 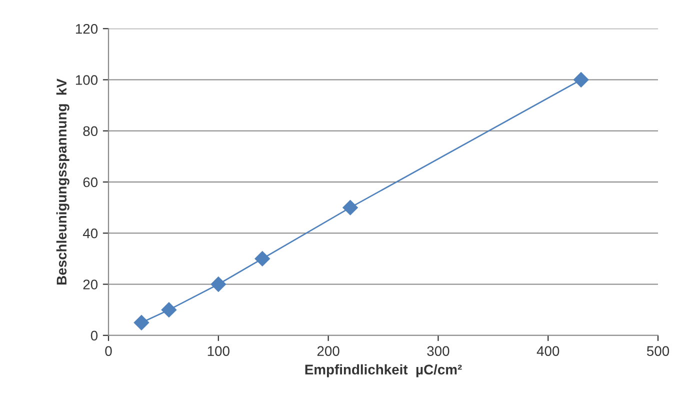 What do you see at coordinates (219, 351) in the screenshot?
I see `x-tick-label: 100` at bounding box center [219, 351].